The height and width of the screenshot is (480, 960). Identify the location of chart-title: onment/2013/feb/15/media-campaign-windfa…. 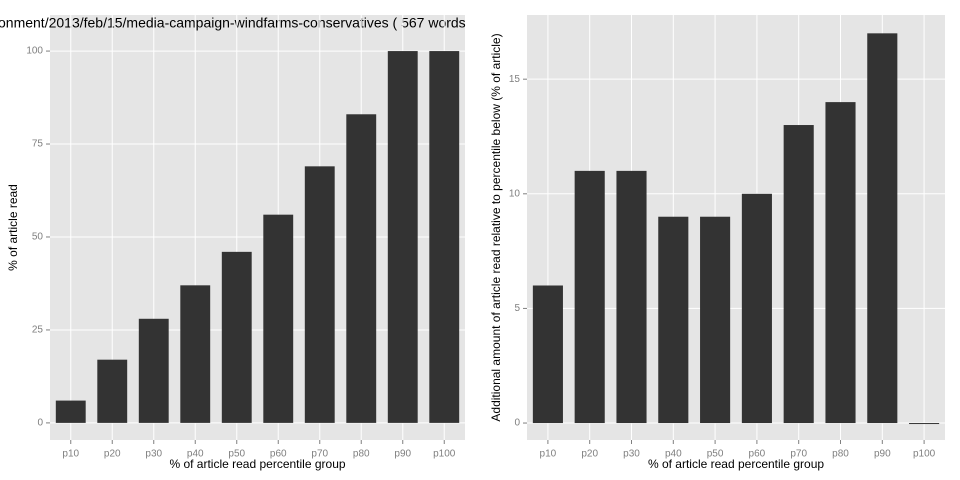
(233, 23).